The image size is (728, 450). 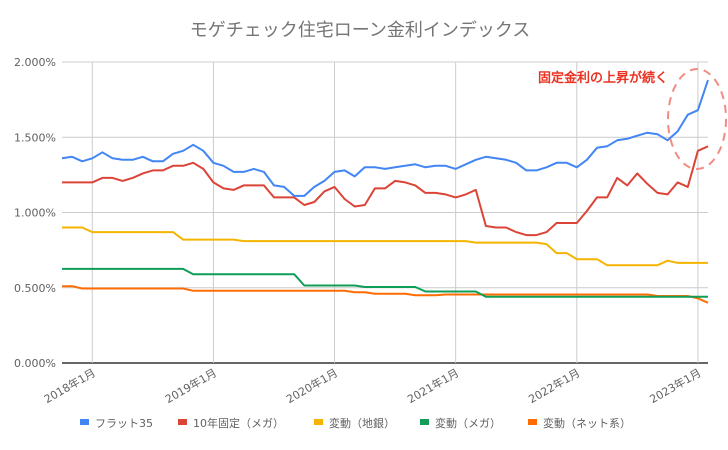 What do you see at coordinates (312, 385) in the screenshot?
I see `x-tick-label: 2020年1月` at bounding box center [312, 385].